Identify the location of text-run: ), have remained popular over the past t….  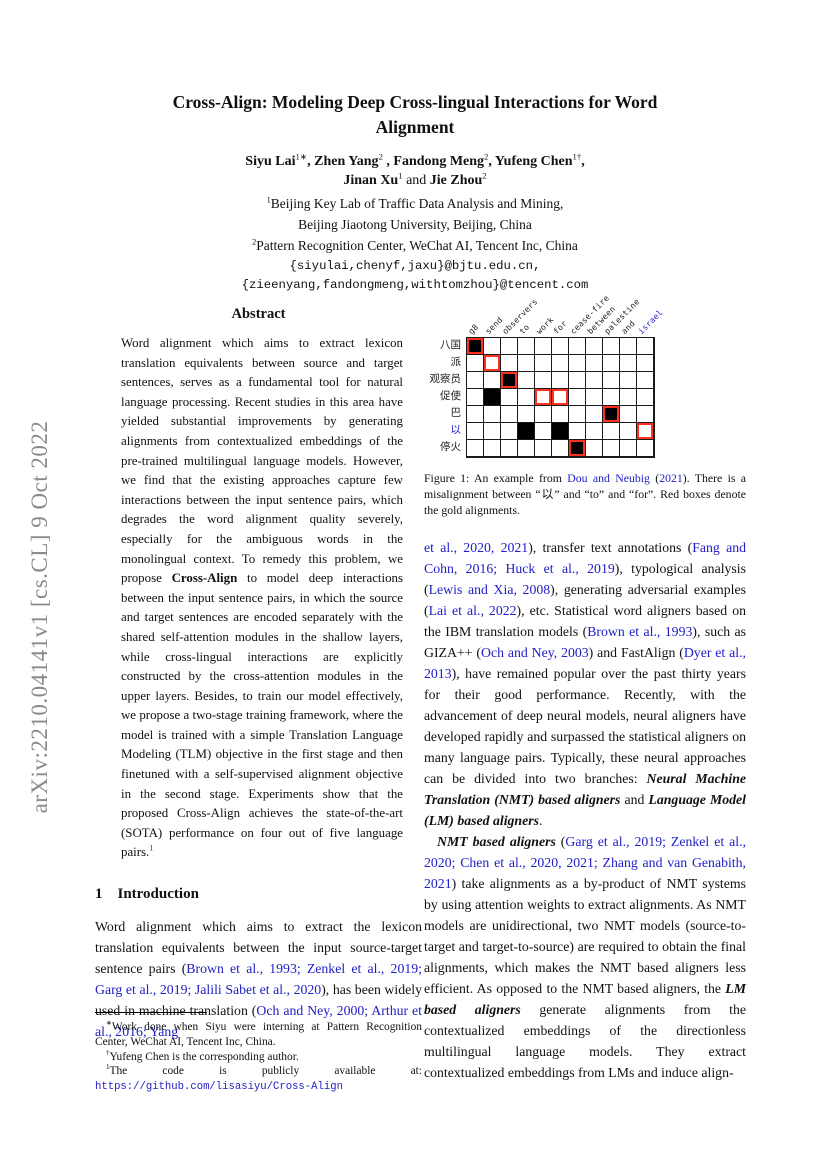
(585, 726).